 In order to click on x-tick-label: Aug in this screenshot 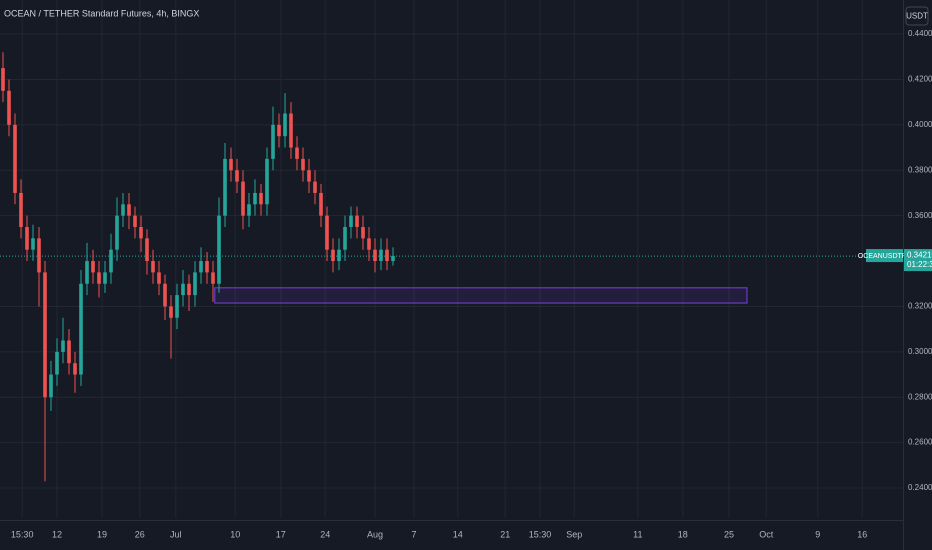, I will do `click(375, 534)`.